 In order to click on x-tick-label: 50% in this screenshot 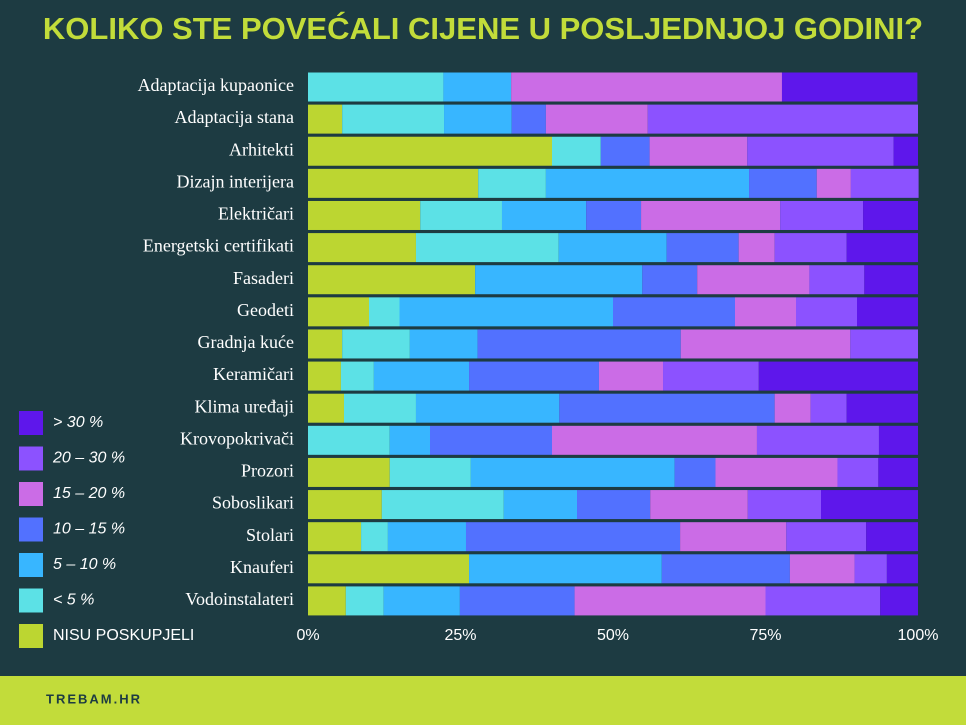, I will do `click(613, 635)`.